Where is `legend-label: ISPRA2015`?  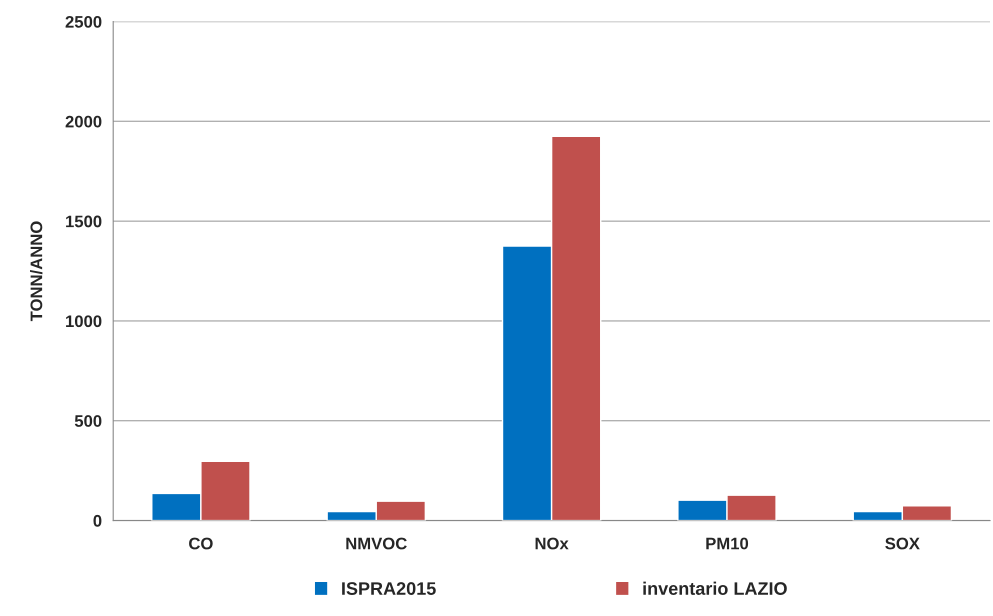
legend-label: ISPRA2015 is located at coordinates (389, 588).